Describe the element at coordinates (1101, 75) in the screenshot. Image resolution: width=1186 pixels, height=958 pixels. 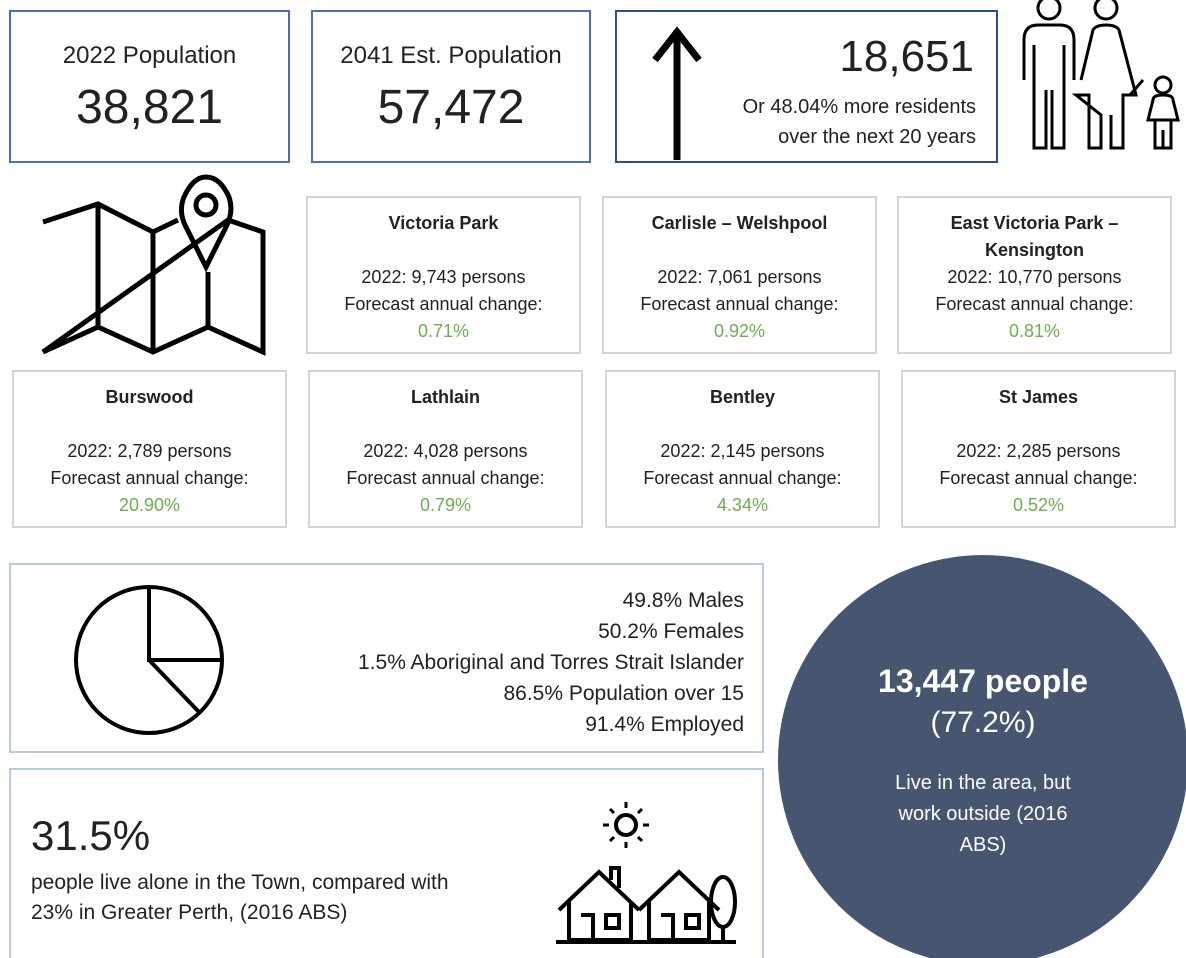
I see `family-icon` at that location.